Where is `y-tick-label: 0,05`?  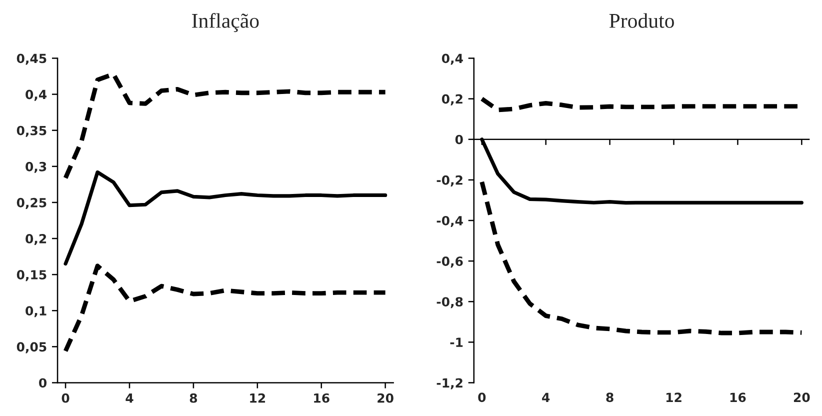
y-tick-label: 0,05 is located at coordinates (31, 348).